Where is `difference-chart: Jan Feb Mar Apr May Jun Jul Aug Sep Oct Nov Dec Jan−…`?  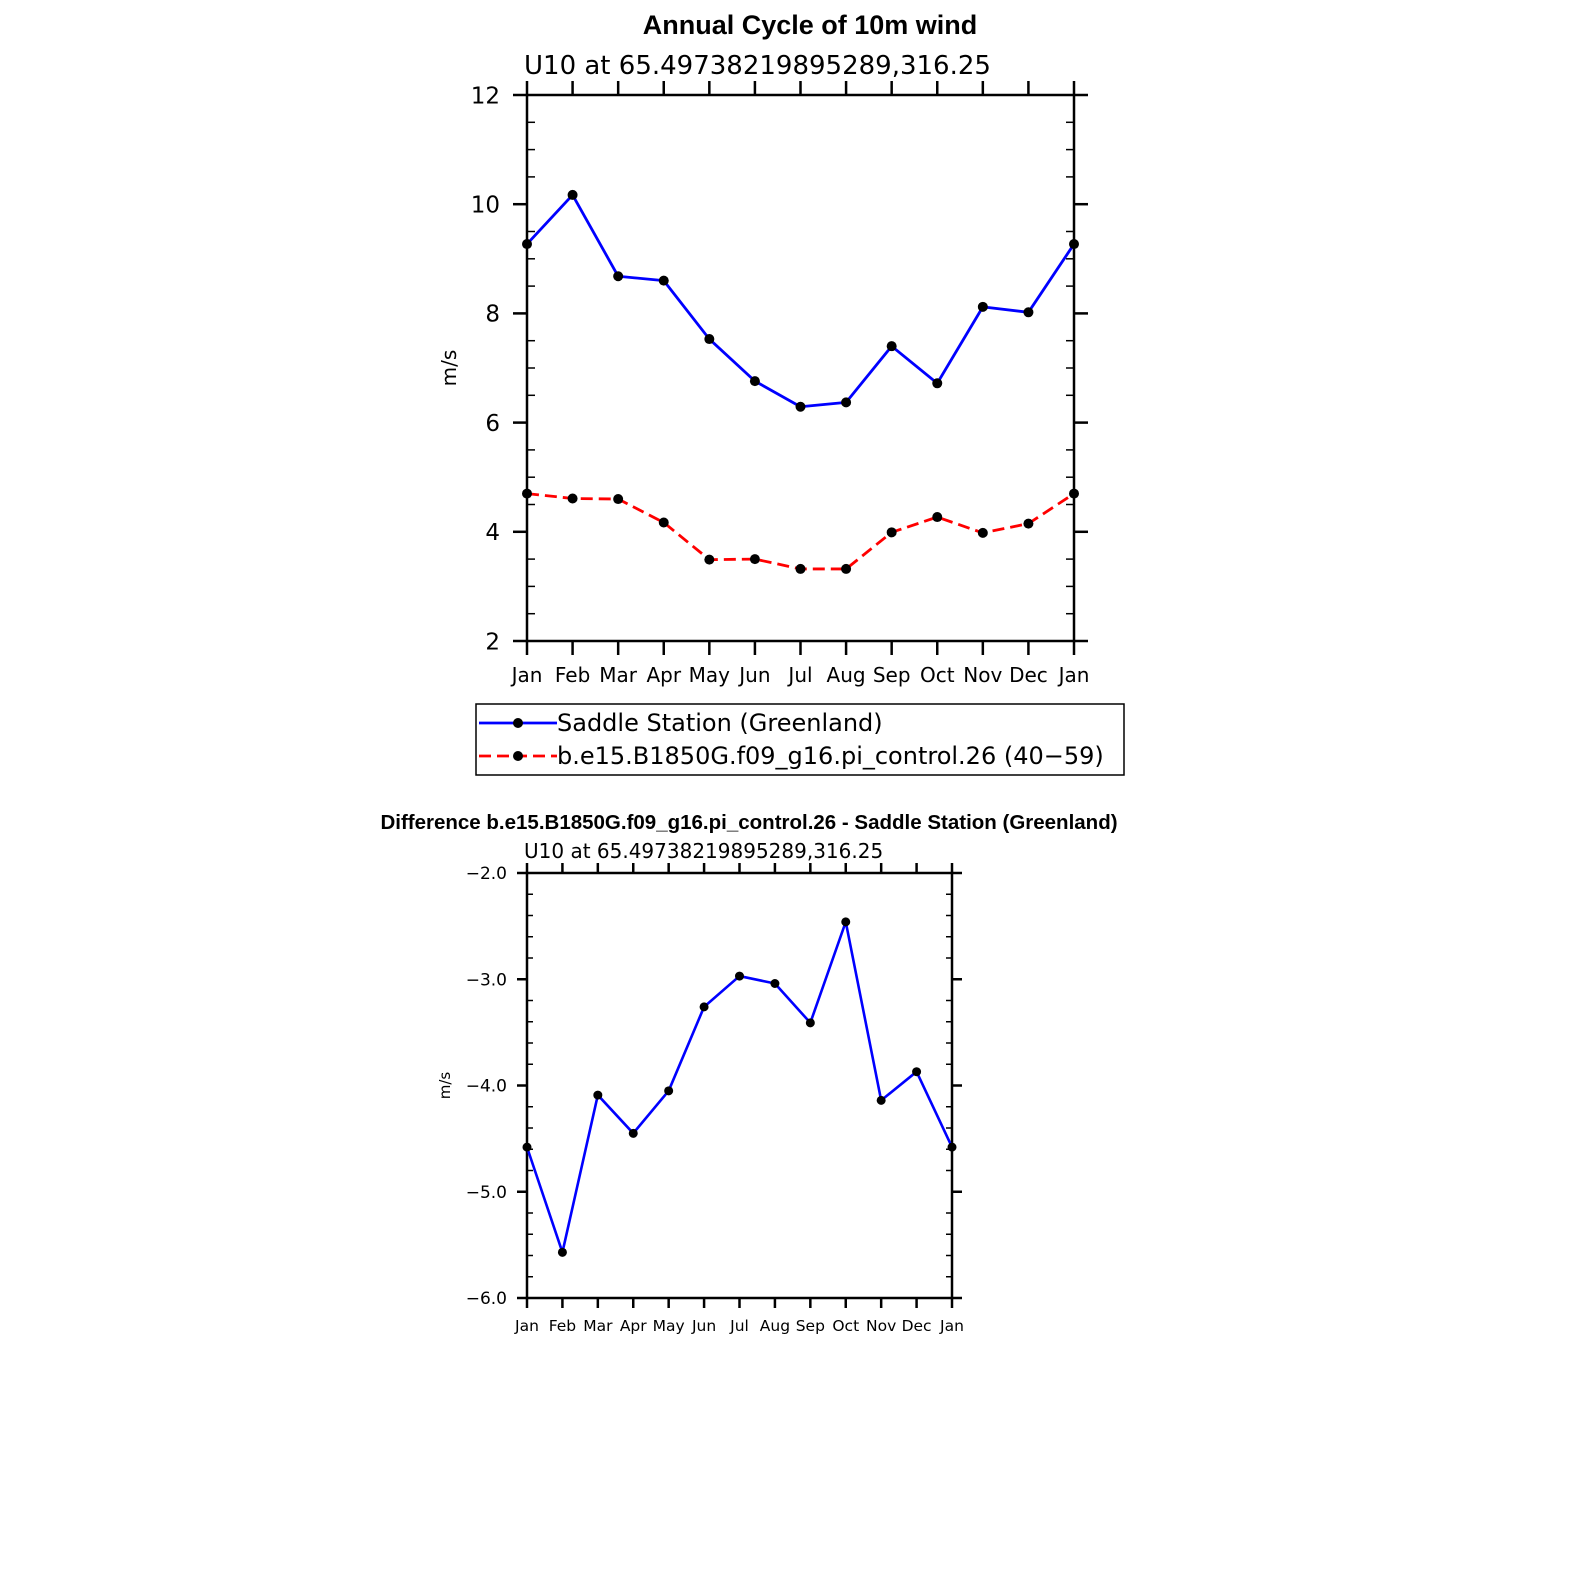 difference-chart: Jan Feb Mar Apr May Jun Jul Aug Sep Oct Nov Dec Jan−… is located at coordinates (700, 1087).